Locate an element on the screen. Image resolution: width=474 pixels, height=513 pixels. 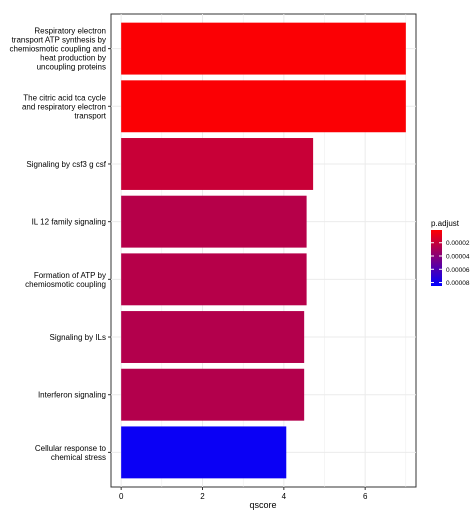
x-axis-title: qscore is located at coordinates (262, 505).